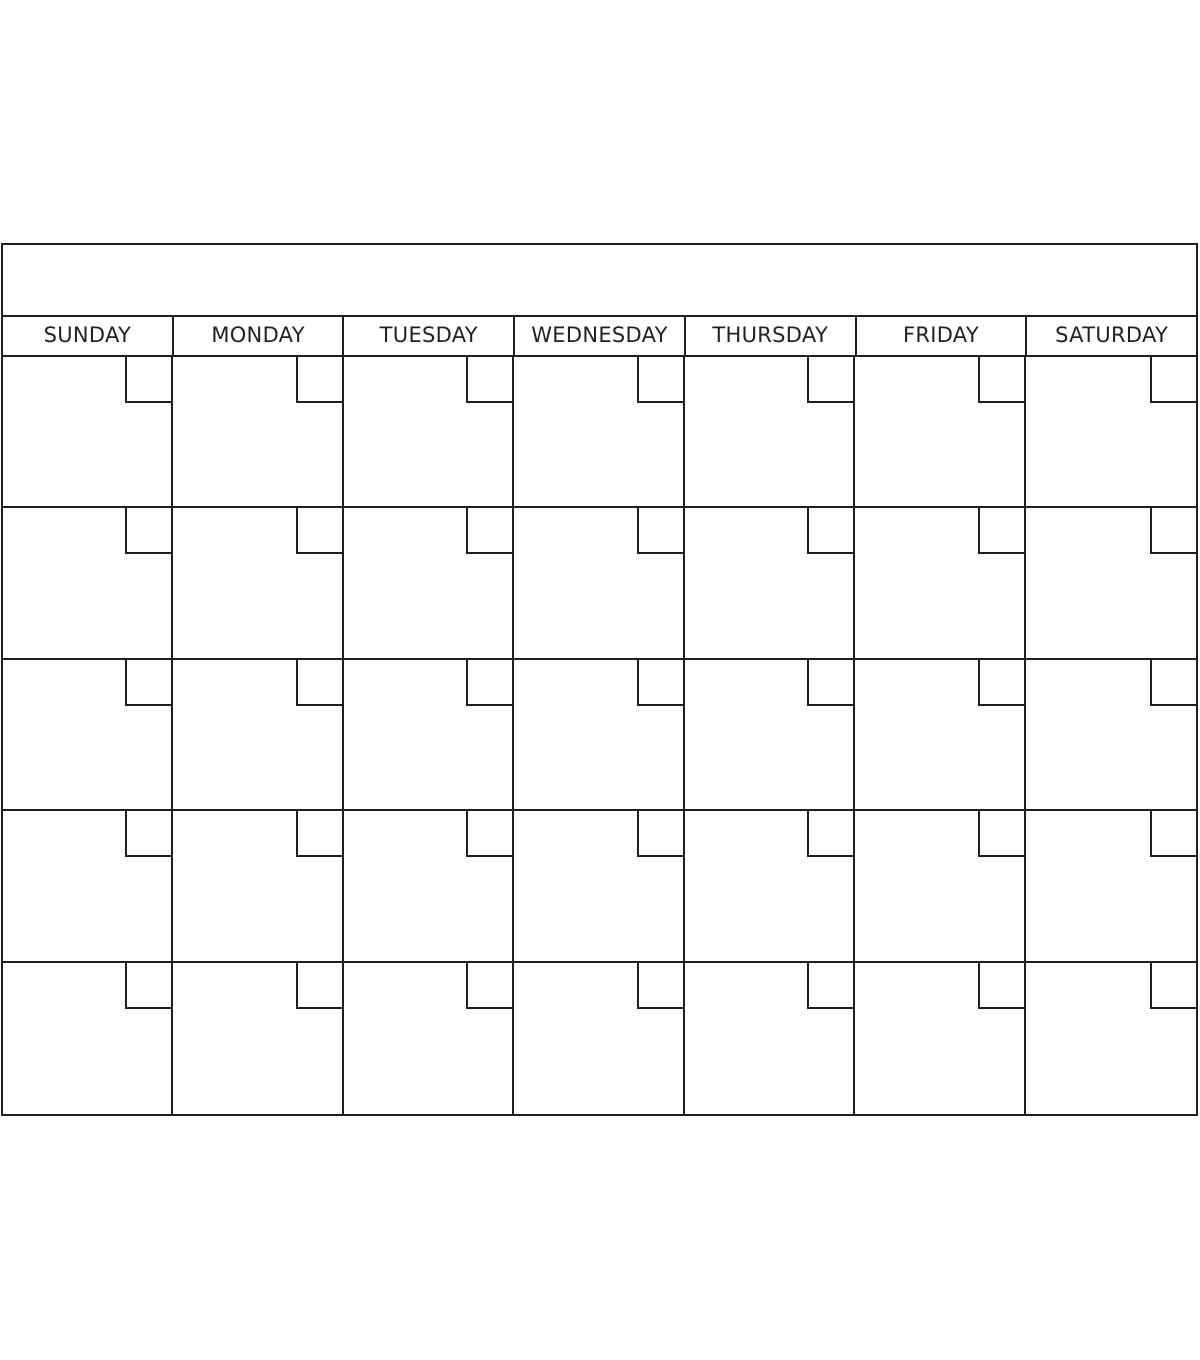 The height and width of the screenshot is (1360, 1200). I want to click on weekday-header-wednesday: WEDNESDAY, so click(600, 335).